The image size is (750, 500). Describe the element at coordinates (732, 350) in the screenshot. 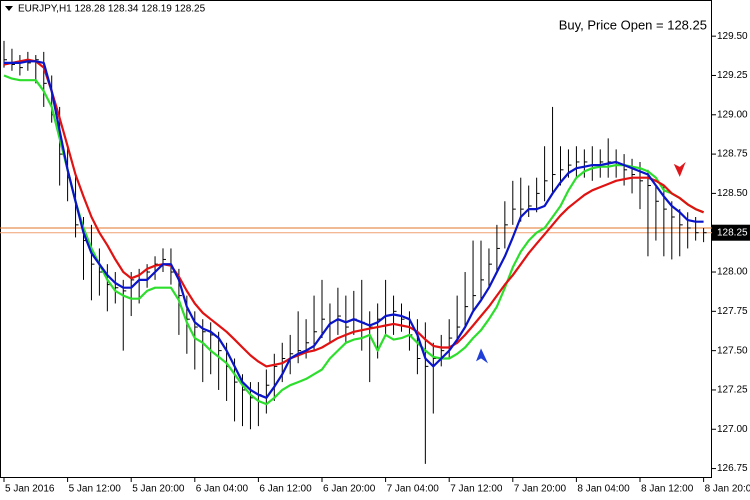

I see `y-tick-label: 127.50` at that location.